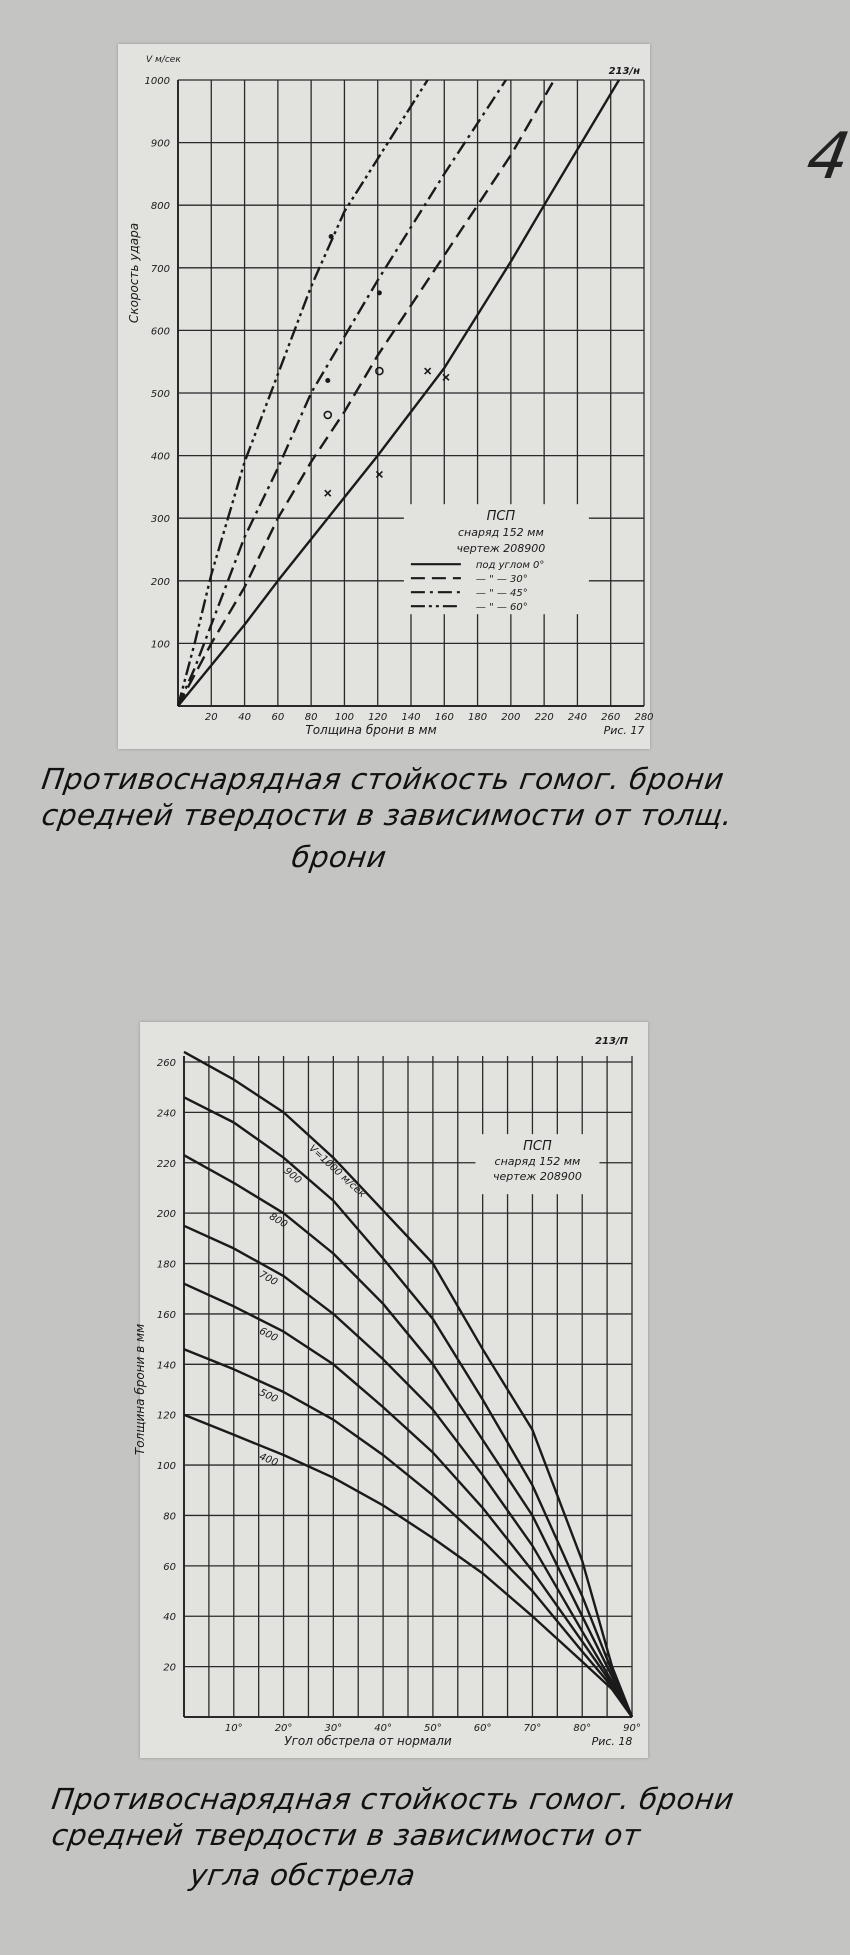 The width and height of the screenshot is (850, 1955). What do you see at coordinates (510, 565) in the screenshot?
I see `legend-entry: под углом 0°` at bounding box center [510, 565].